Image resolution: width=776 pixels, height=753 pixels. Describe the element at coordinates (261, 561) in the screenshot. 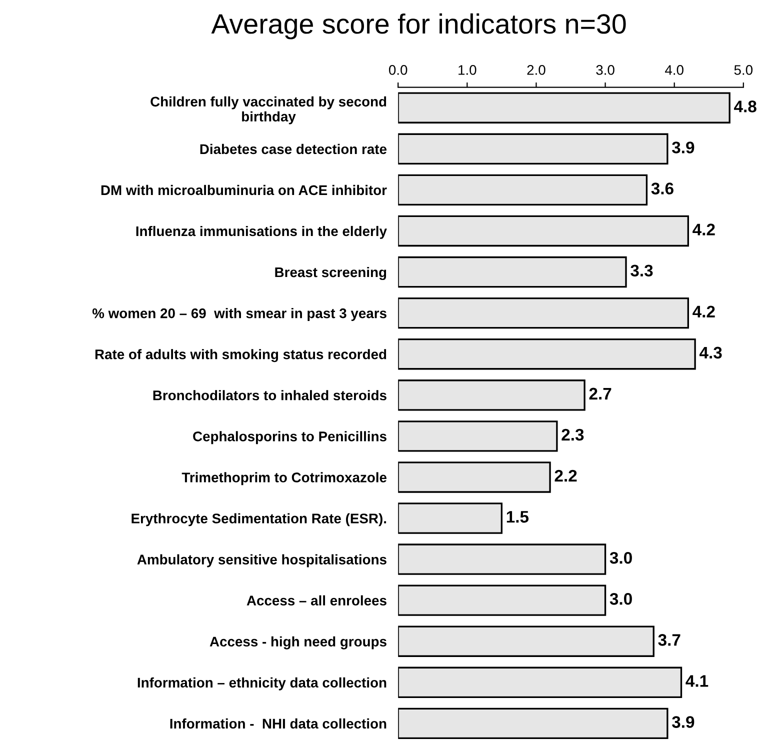

I see `y-tick-label: Ambulatory sensitive hospitalisations` at that location.